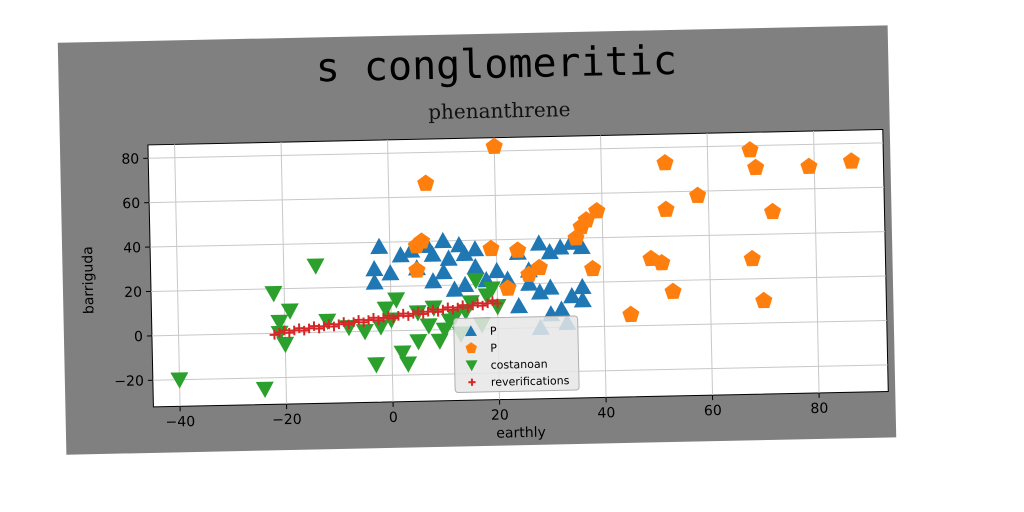  What do you see at coordinates (393, 418) in the screenshot?
I see `x-tick-label: 0` at bounding box center [393, 418].